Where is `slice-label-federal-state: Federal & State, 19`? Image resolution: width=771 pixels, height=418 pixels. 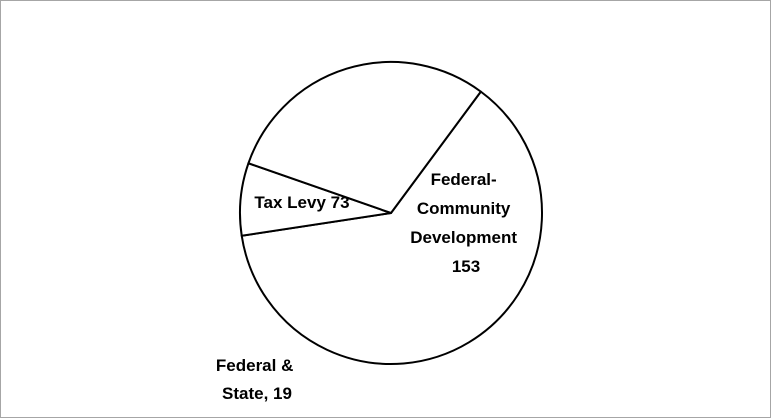
slice-label-federal-state: Federal & State, 19 is located at coordinates (257, 379).